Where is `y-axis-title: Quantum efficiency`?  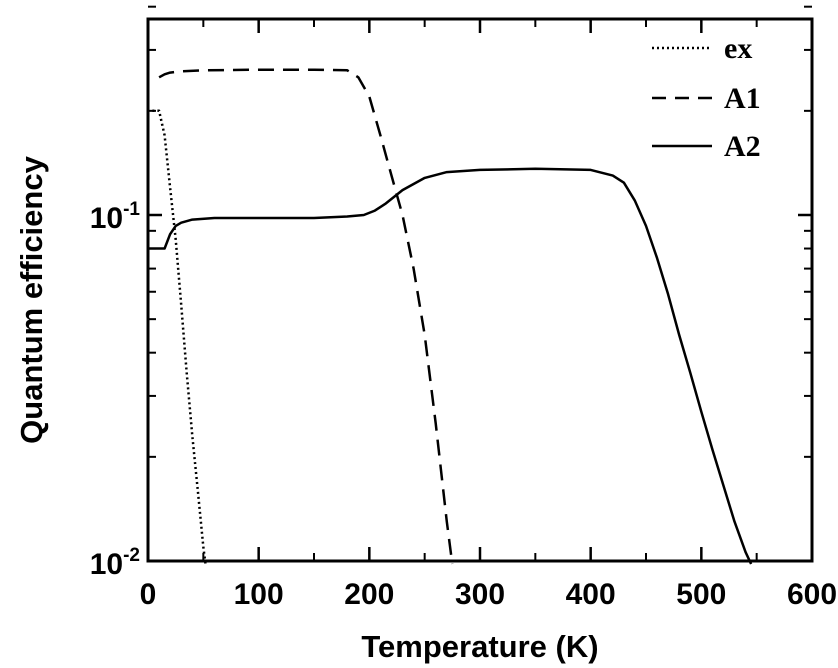
y-axis-title: Quantum efficiency is located at coordinates (31, 299).